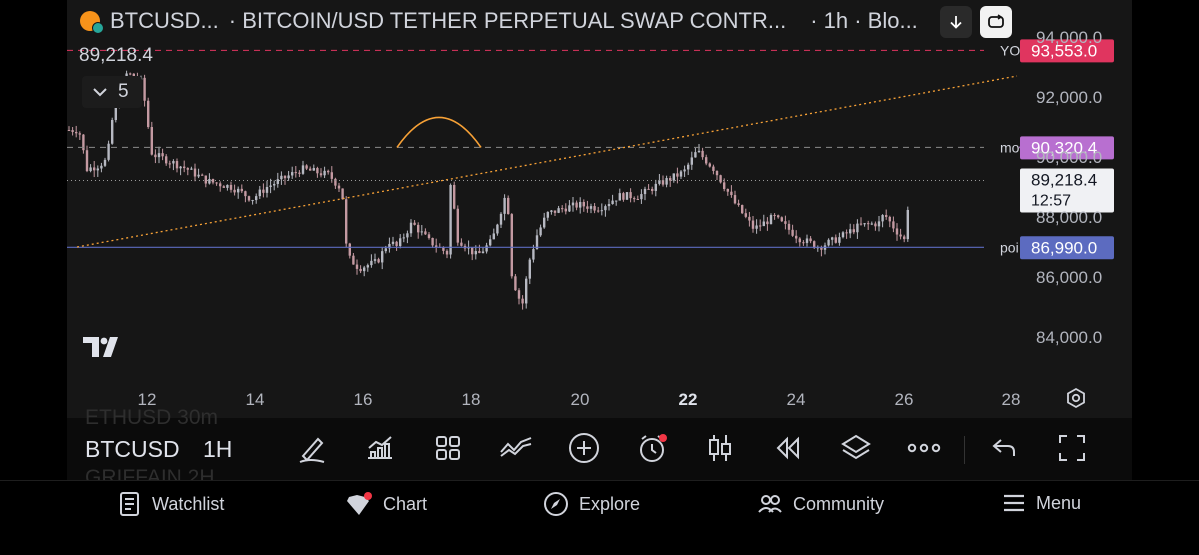  I want to click on nav-chart: Chart, so click(386, 504).